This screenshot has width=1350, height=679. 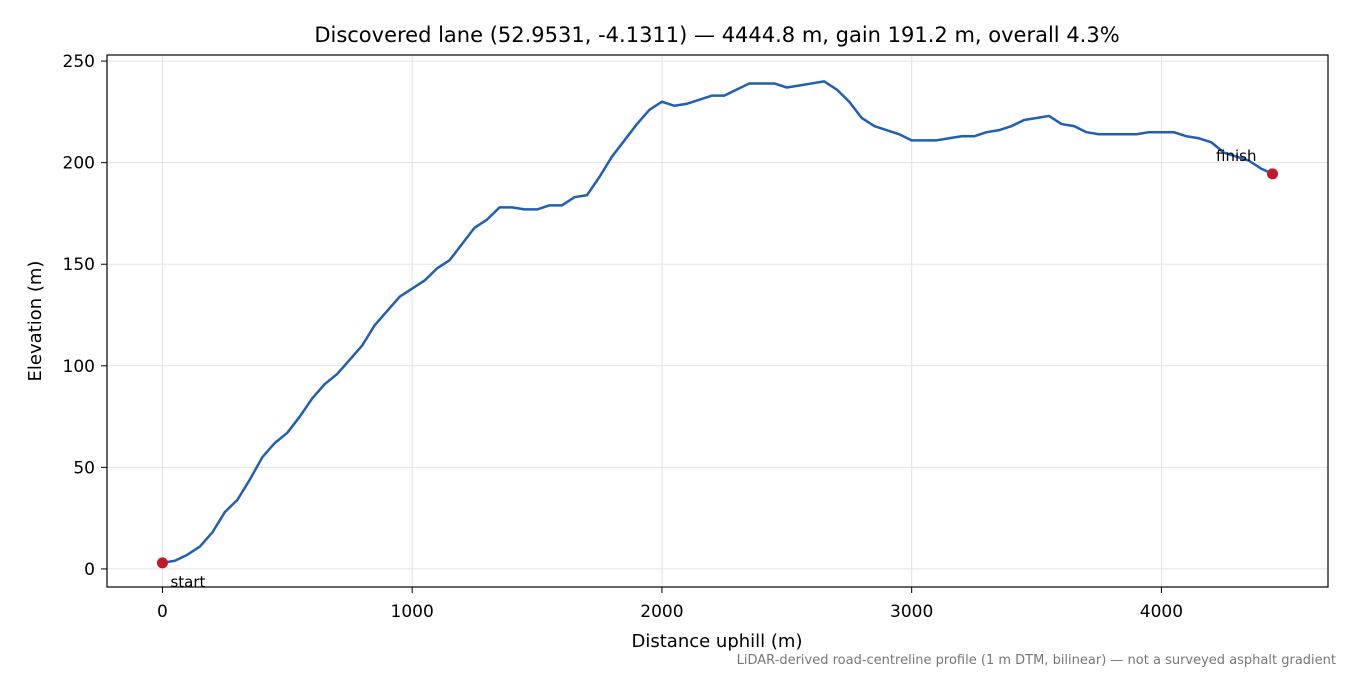 I want to click on x-axis-label: Distance uphill (m), so click(x=717, y=641).